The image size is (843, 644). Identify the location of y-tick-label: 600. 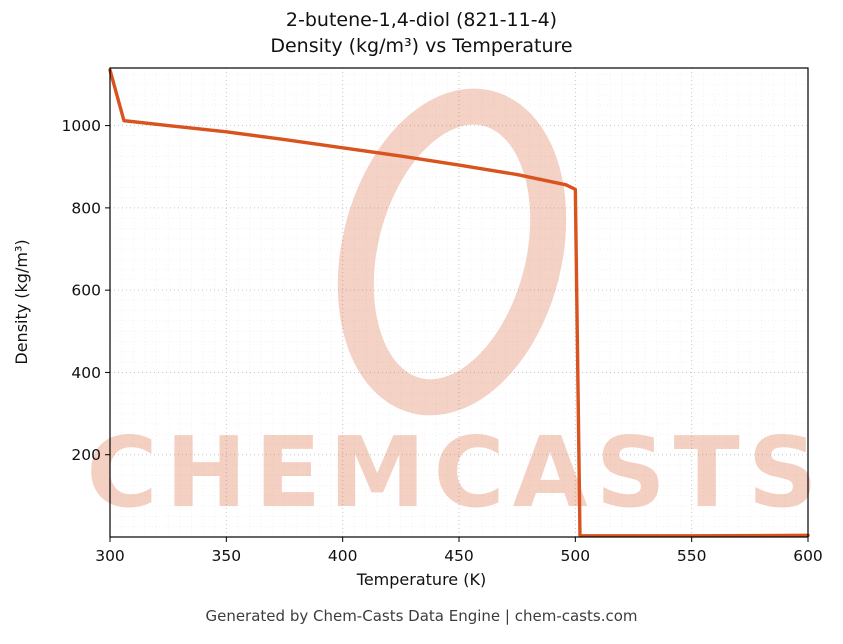
(86, 291).